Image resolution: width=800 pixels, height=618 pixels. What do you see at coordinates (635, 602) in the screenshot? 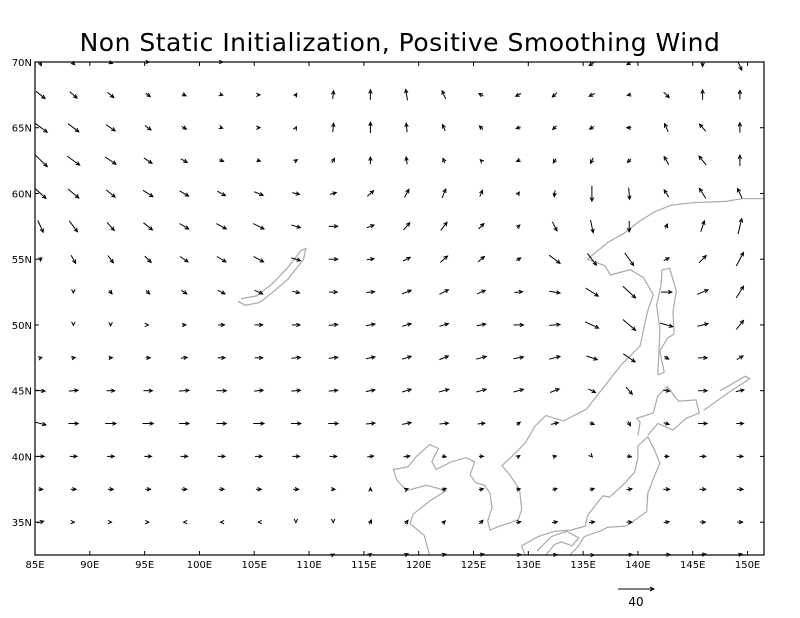
I see `reference-vector-label: 40` at bounding box center [635, 602].